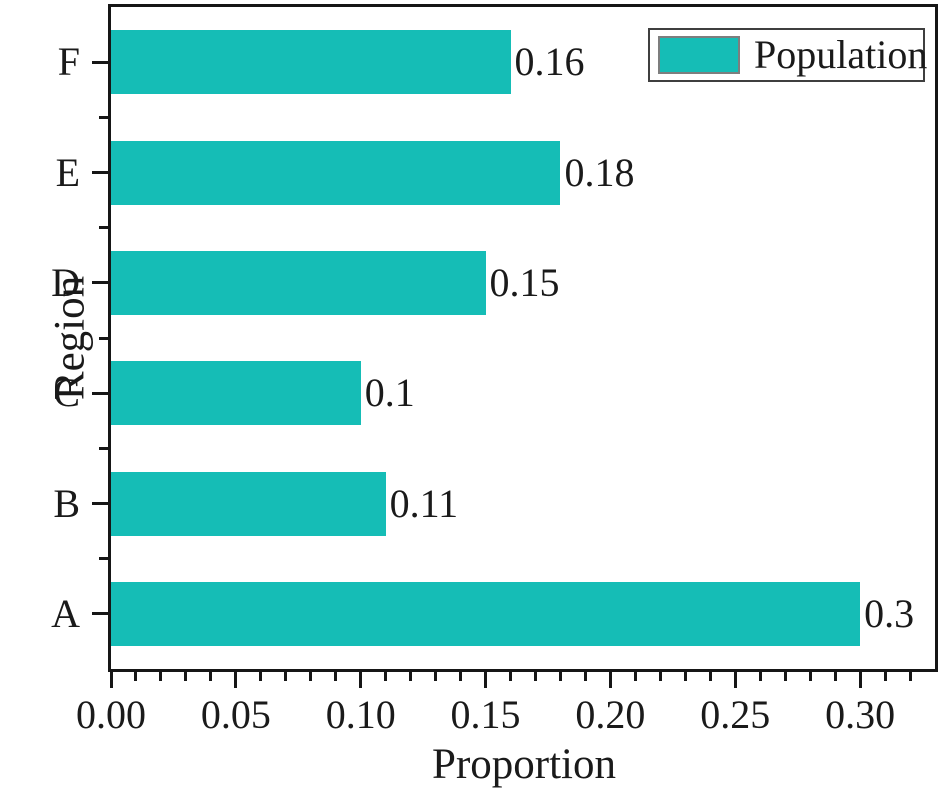  I want to click on y-tick-label-E: E, so click(67, 172).